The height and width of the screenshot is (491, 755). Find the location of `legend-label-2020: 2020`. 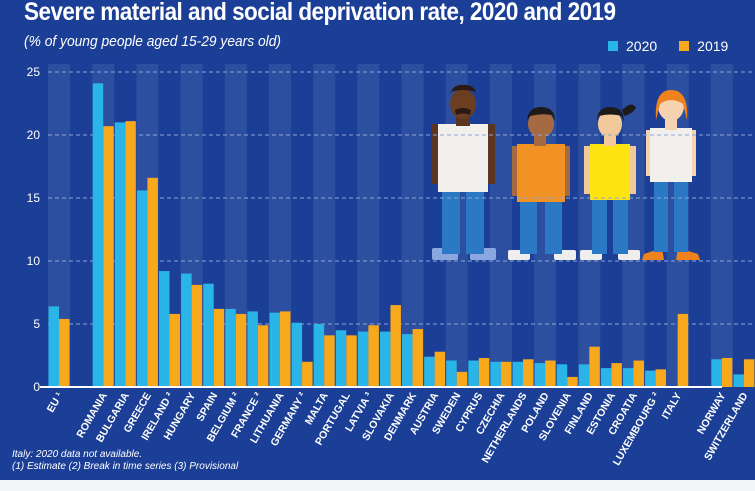

legend-label-2020: 2020 is located at coordinates (642, 46).